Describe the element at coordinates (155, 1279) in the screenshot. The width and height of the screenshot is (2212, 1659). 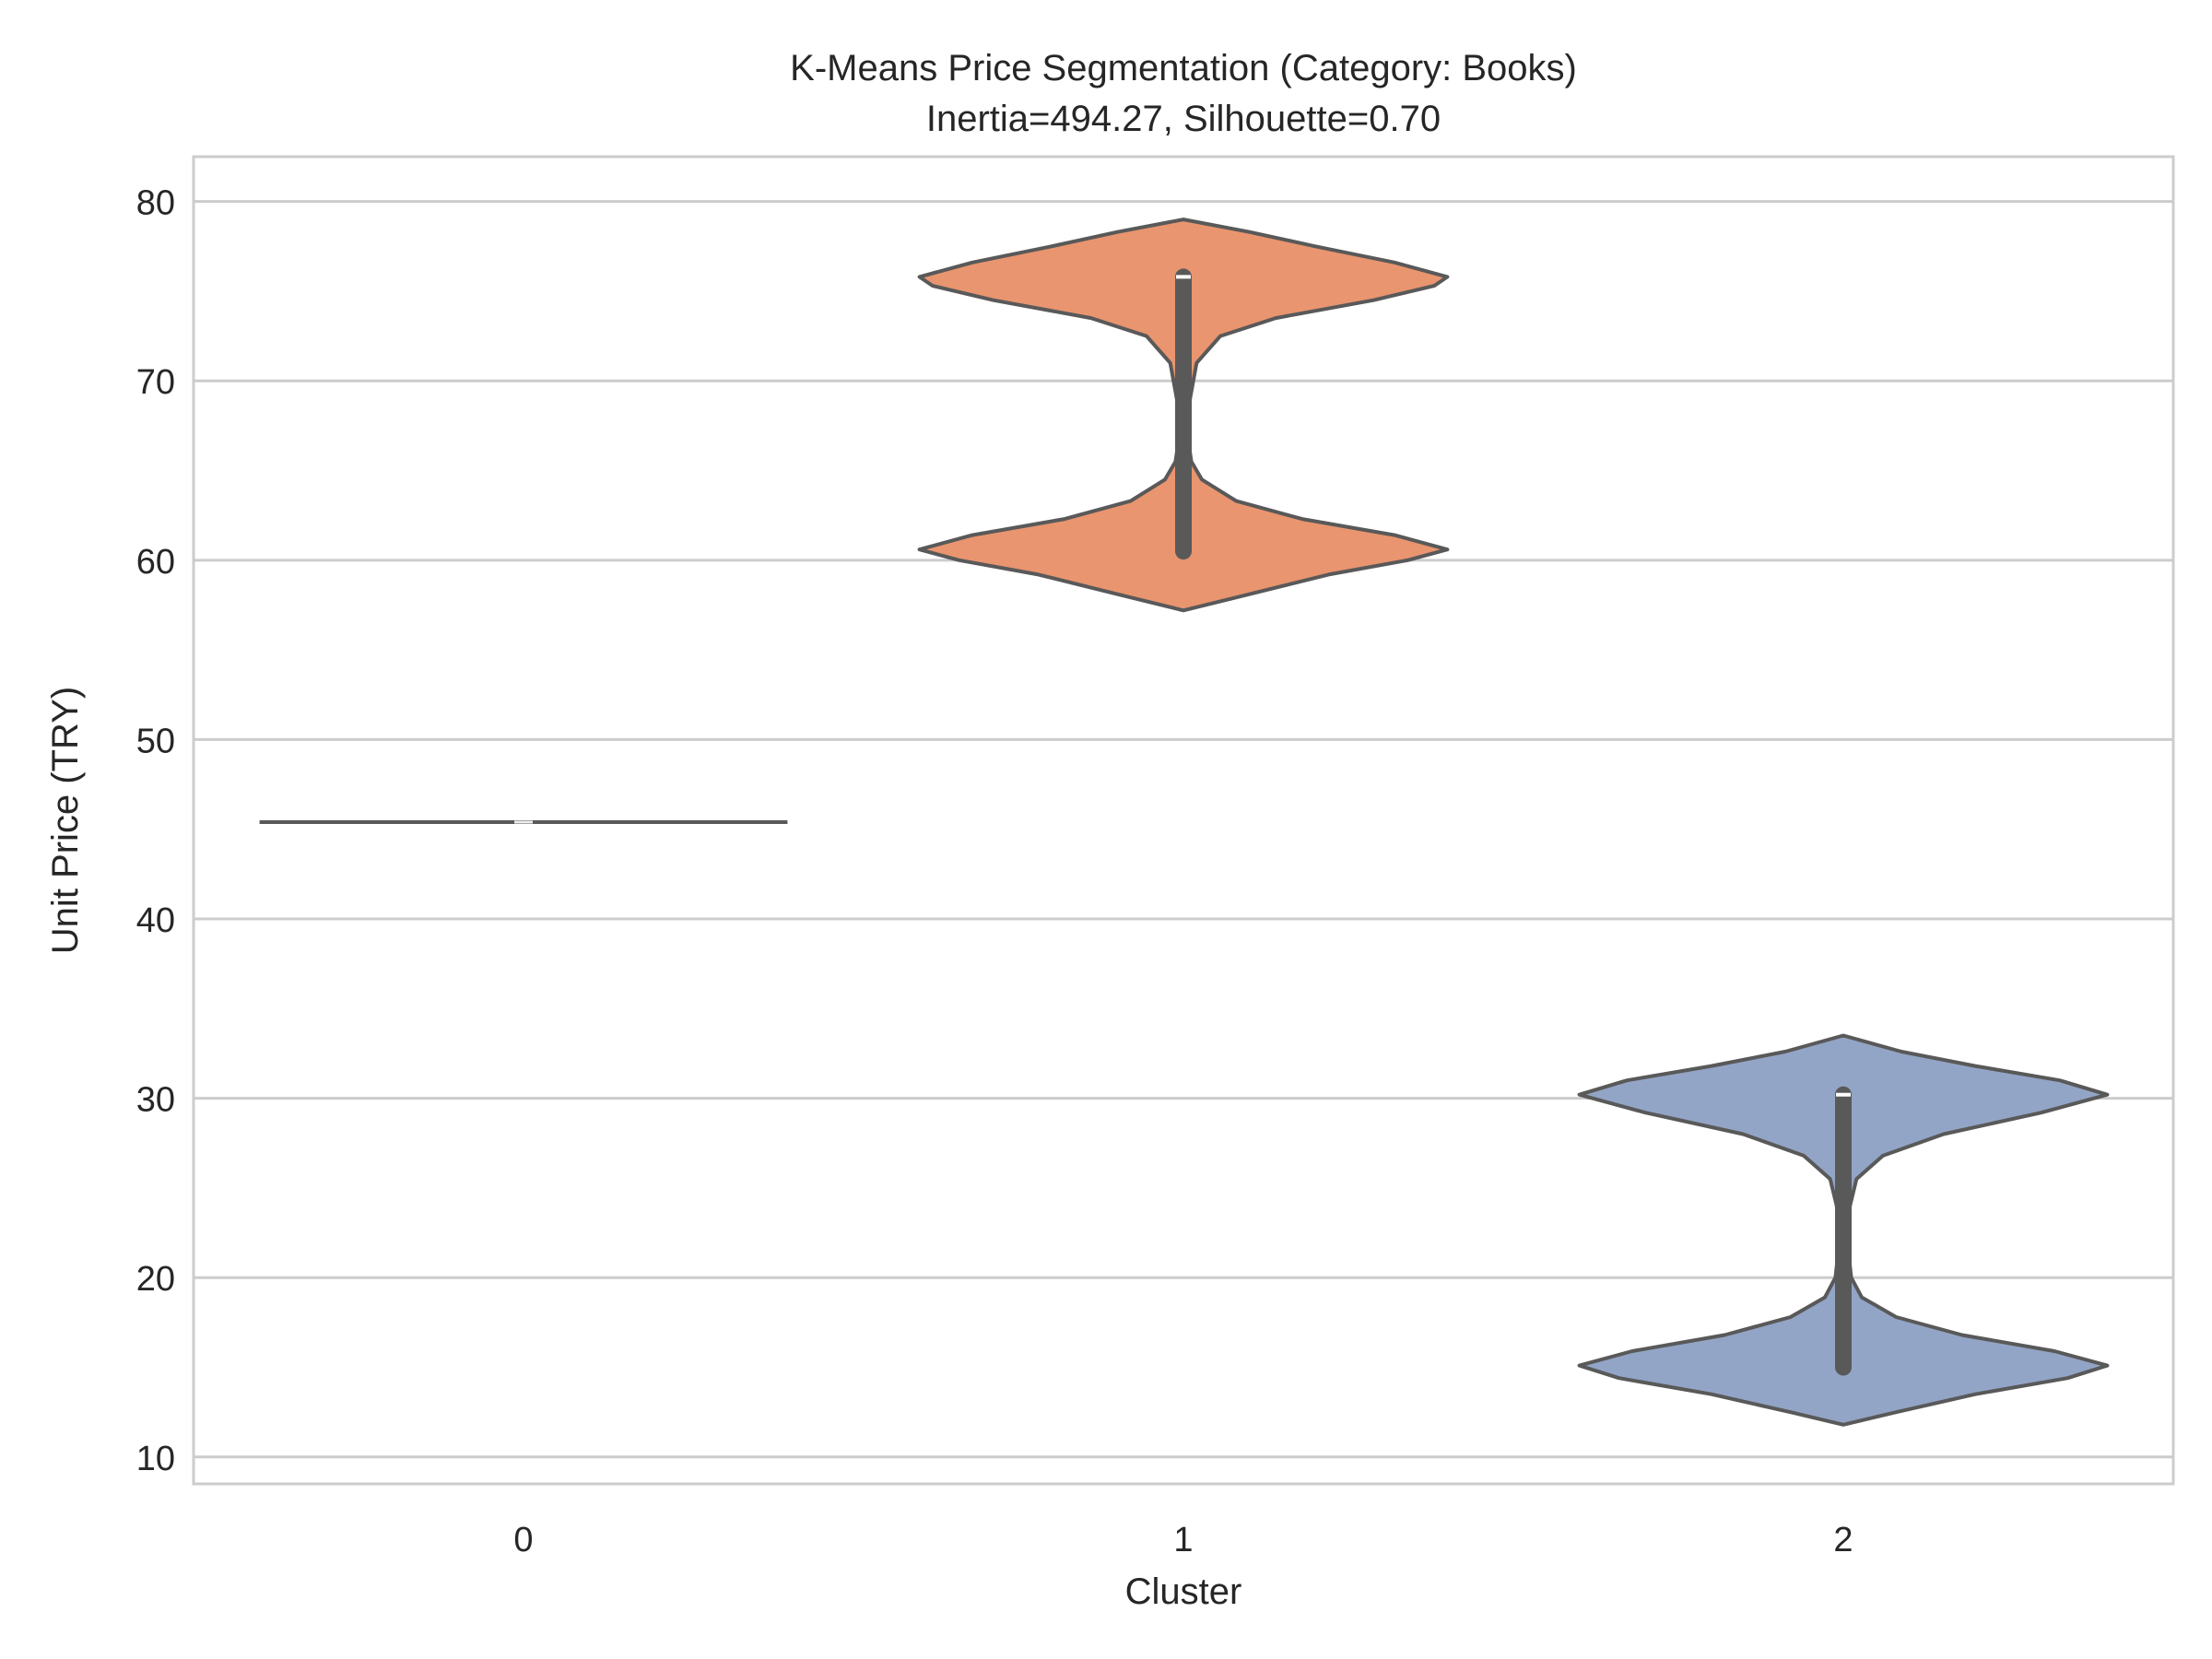
I see `y-tick-label-20: 20` at that location.